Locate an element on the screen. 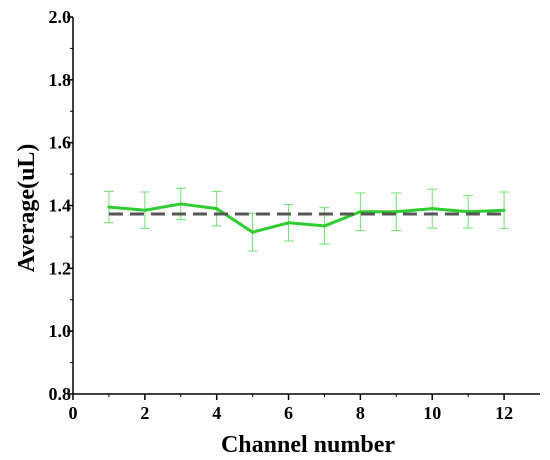 This screenshot has height=460, width=550. plot-marks is located at coordinates (306, 219).